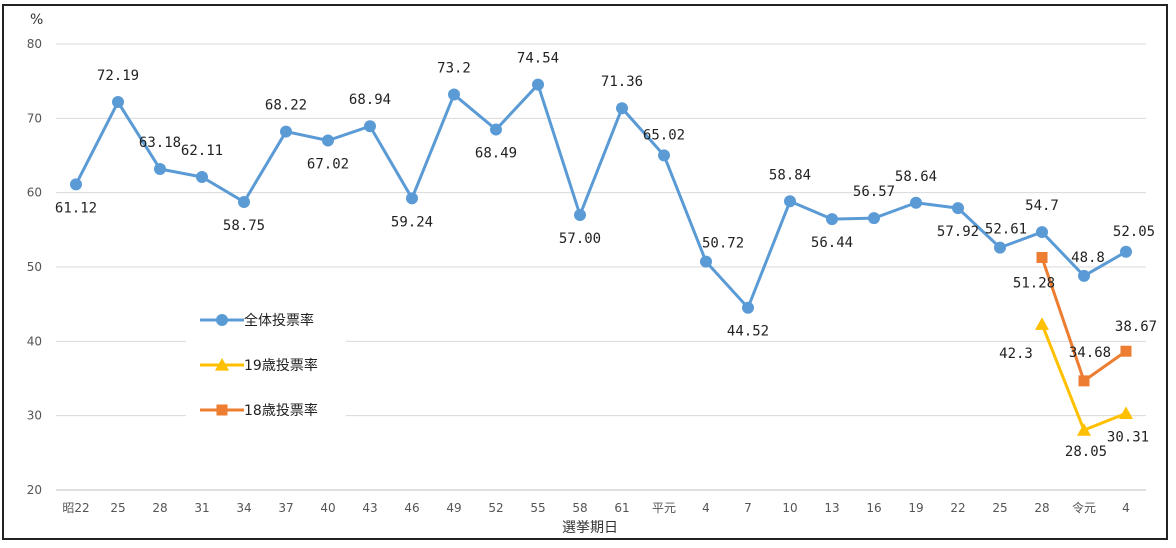  I want to click on data-label: 42.3, so click(1016, 354).